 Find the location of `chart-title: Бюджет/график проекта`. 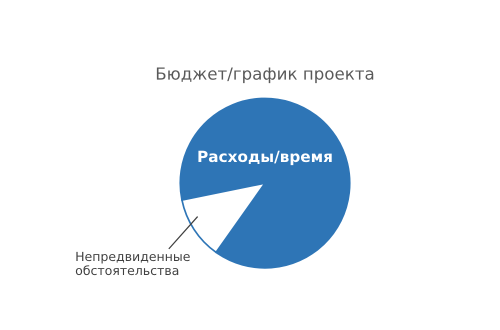

chart-title: Бюджет/график проекта is located at coordinates (265, 75).